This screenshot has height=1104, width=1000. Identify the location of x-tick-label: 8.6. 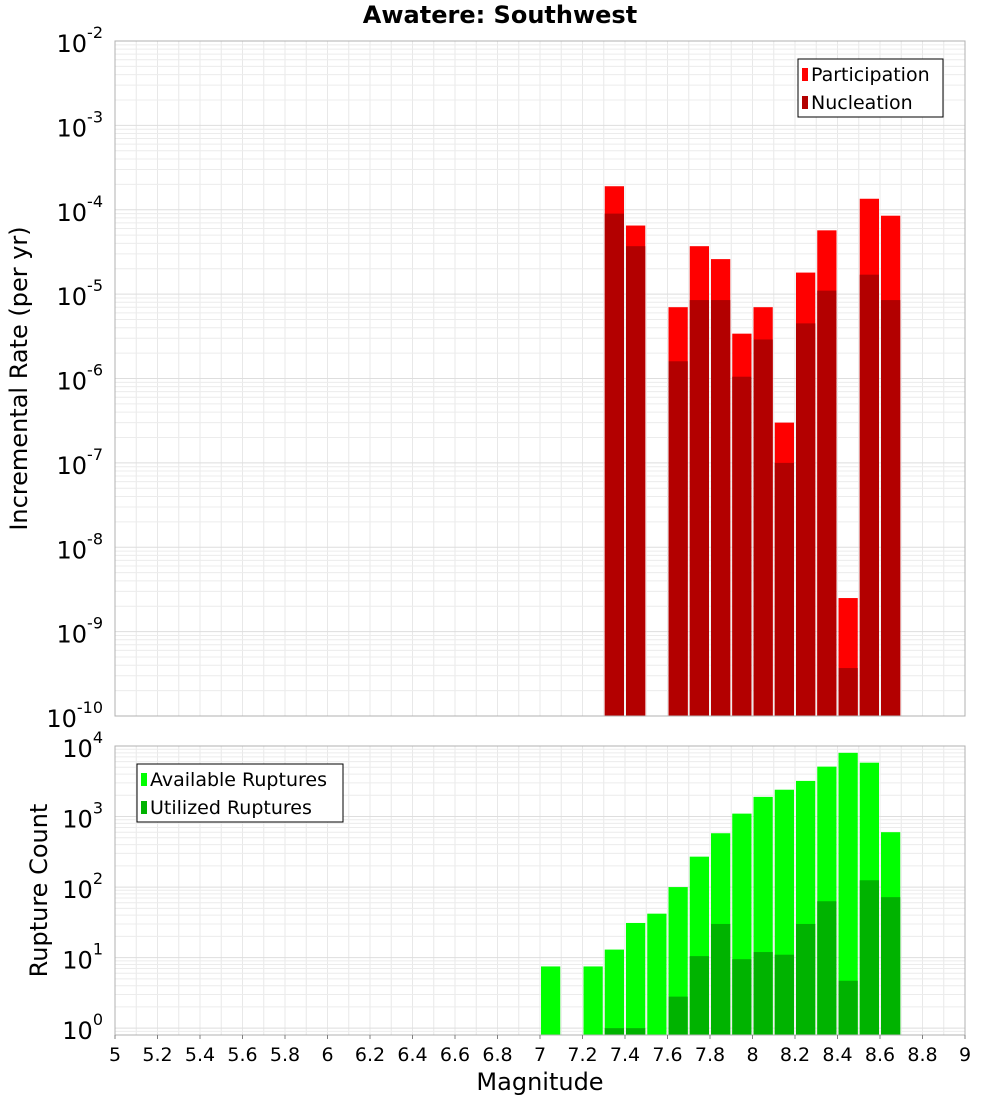
(880, 1055).